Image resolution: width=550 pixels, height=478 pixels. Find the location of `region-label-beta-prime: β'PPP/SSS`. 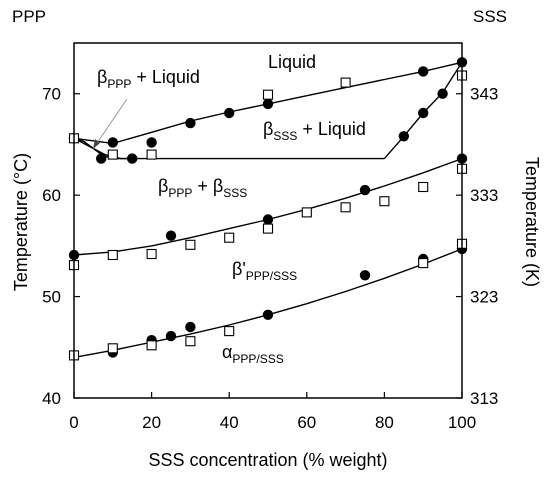

region-label-beta-prime: β'PPP/SSS is located at coordinates (264, 271).